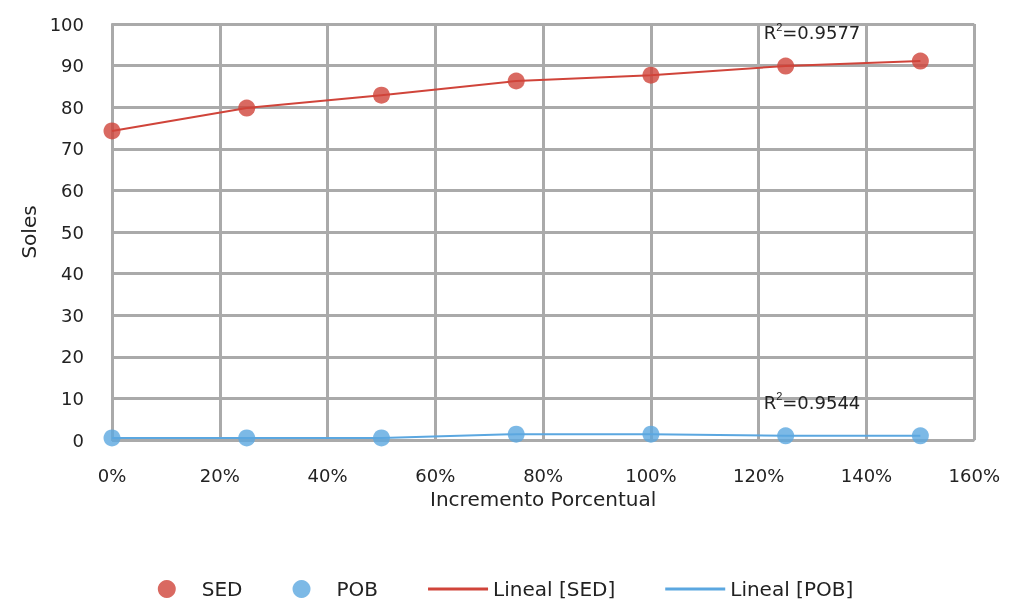  I want to click on x-tick-label: 140%, so click(866, 475).